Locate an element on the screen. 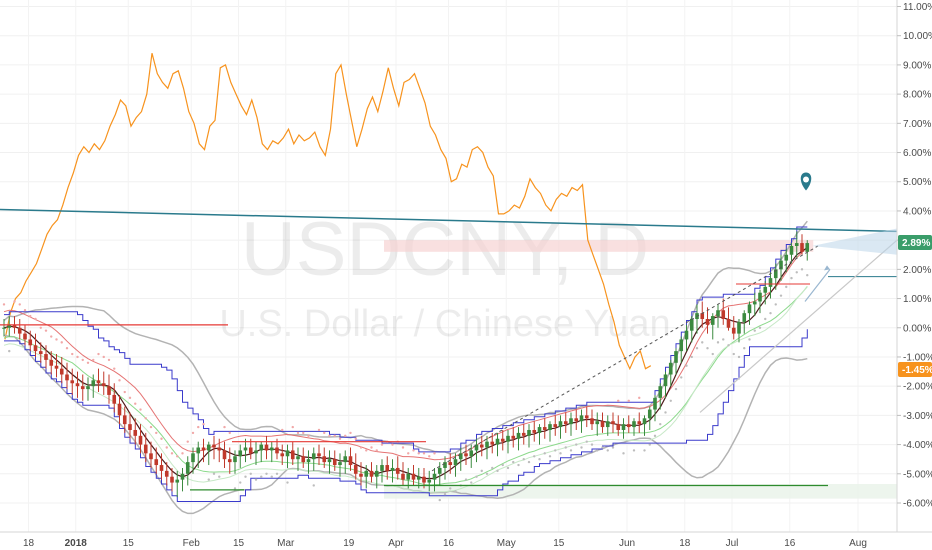  x-tick-label: Jul is located at coordinates (732, 543).